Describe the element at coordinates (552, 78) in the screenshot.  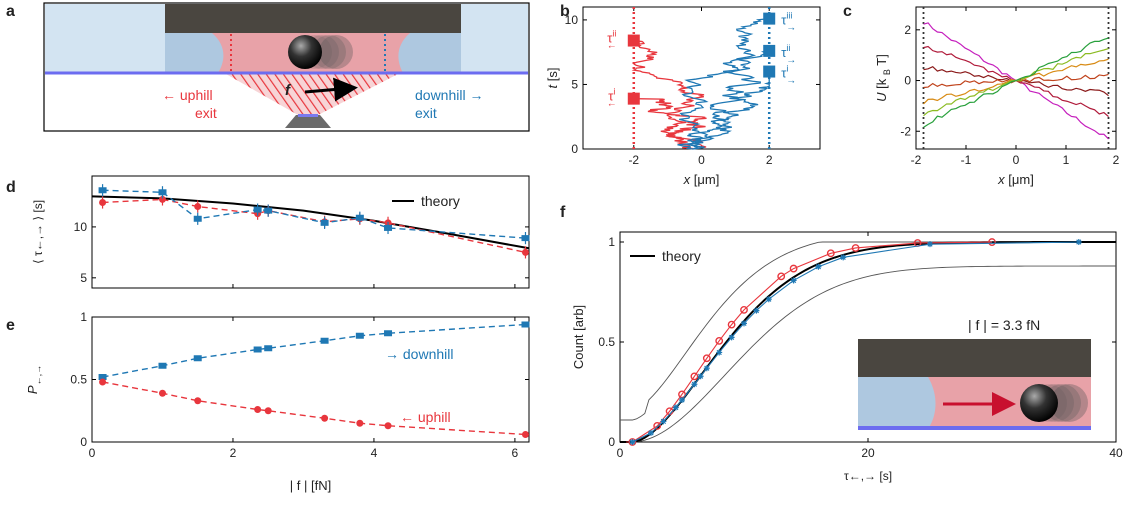
I see `b-ylabel: t [s]` at that location.